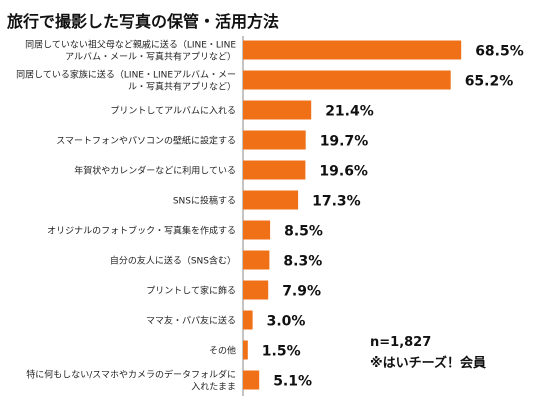  Describe the element at coordinates (344, 142) in the screenshot. I see `value-label-3: 19.7%` at that location.